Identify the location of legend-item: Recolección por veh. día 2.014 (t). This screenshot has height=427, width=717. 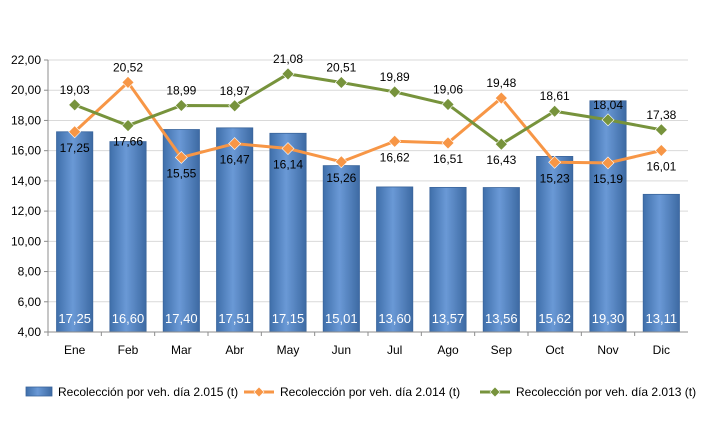
(352, 392).